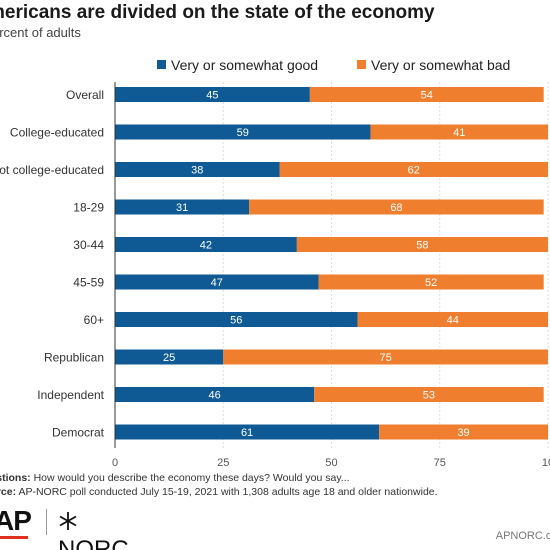 Image resolution: width=550 pixels, height=550 pixels. I want to click on norc-star-icon, so click(68, 521).